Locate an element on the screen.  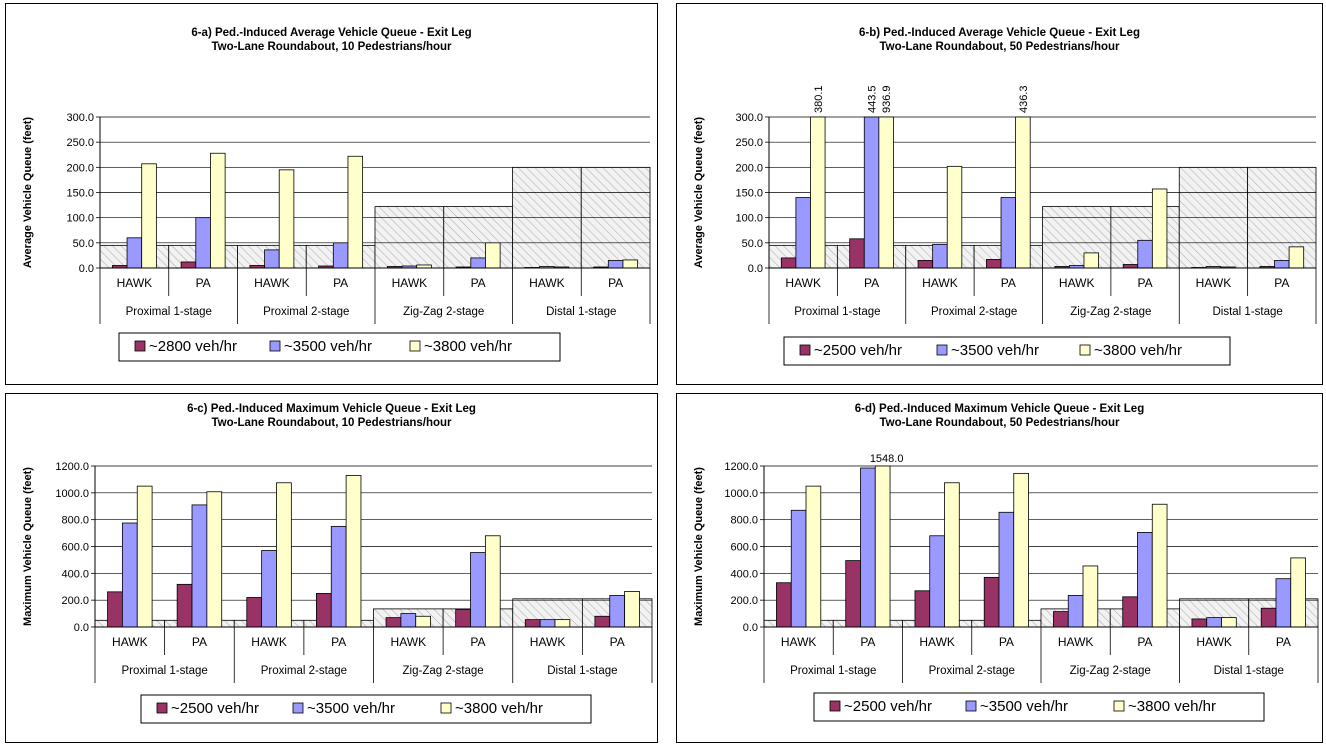
y-axis-label: Maximum Vehicle Queue (feet) is located at coordinates (699, 546).